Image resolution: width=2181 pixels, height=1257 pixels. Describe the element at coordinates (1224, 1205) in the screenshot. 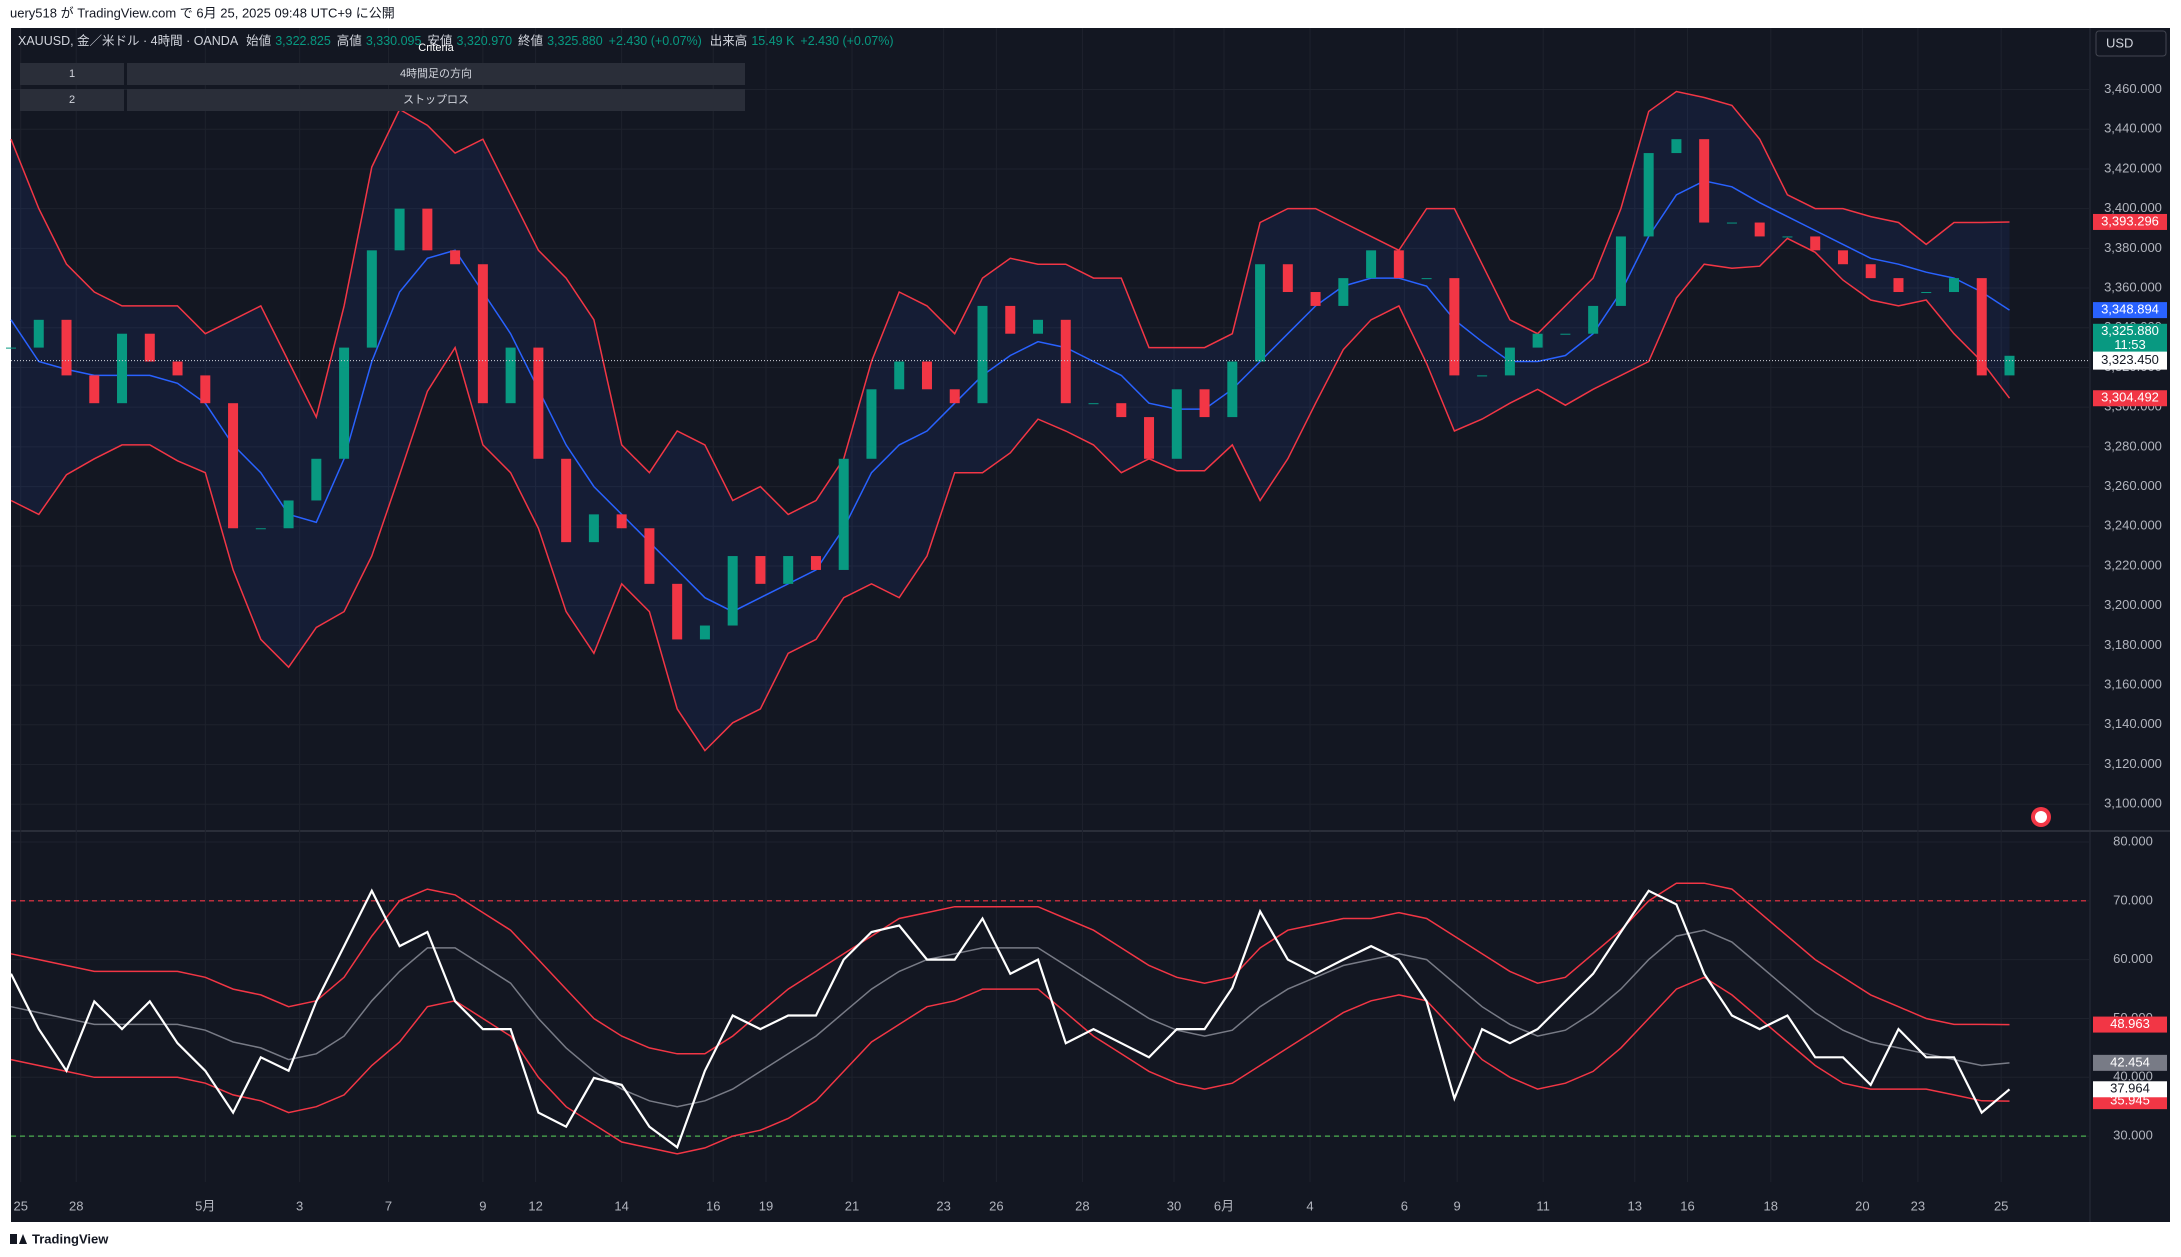

I see `x-tick-label: 6月` at that location.